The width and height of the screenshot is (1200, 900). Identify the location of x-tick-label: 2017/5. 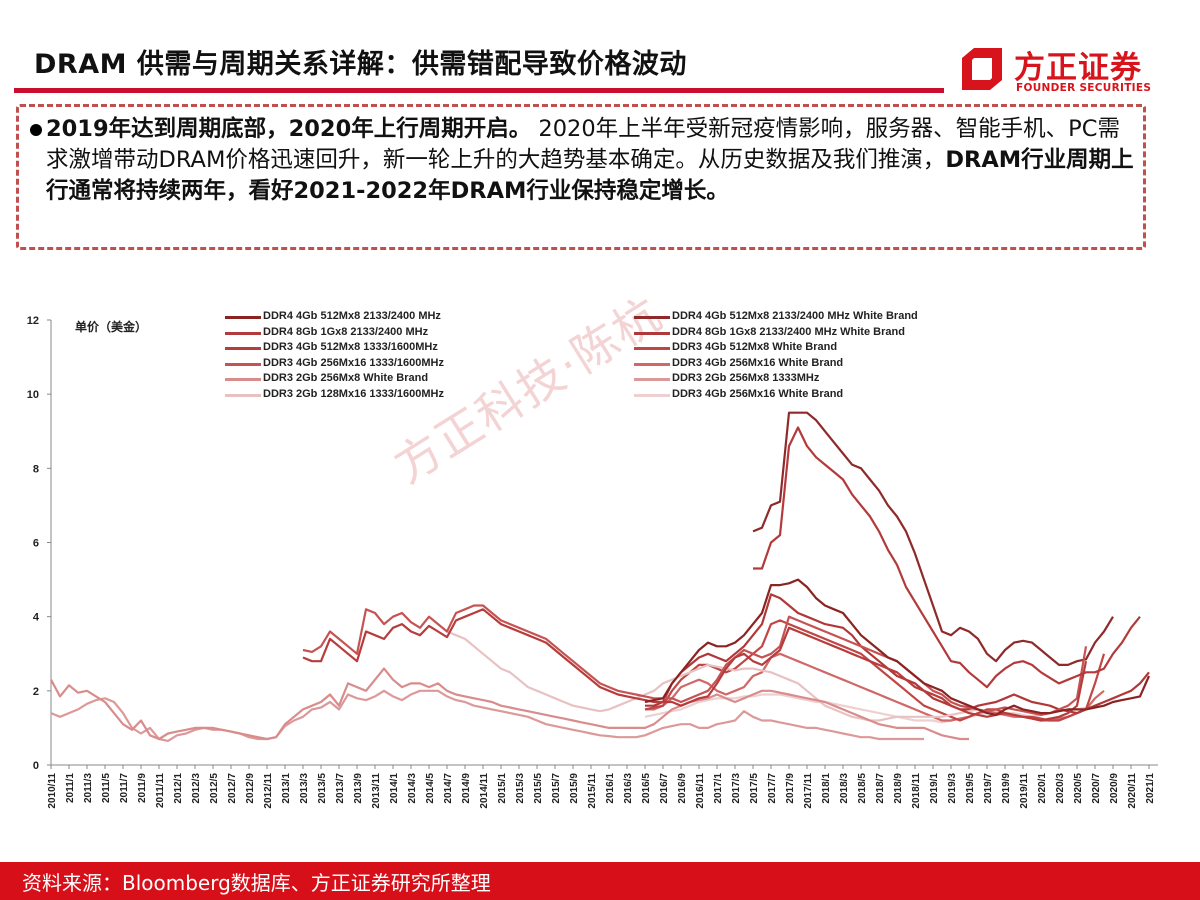
(754, 788).